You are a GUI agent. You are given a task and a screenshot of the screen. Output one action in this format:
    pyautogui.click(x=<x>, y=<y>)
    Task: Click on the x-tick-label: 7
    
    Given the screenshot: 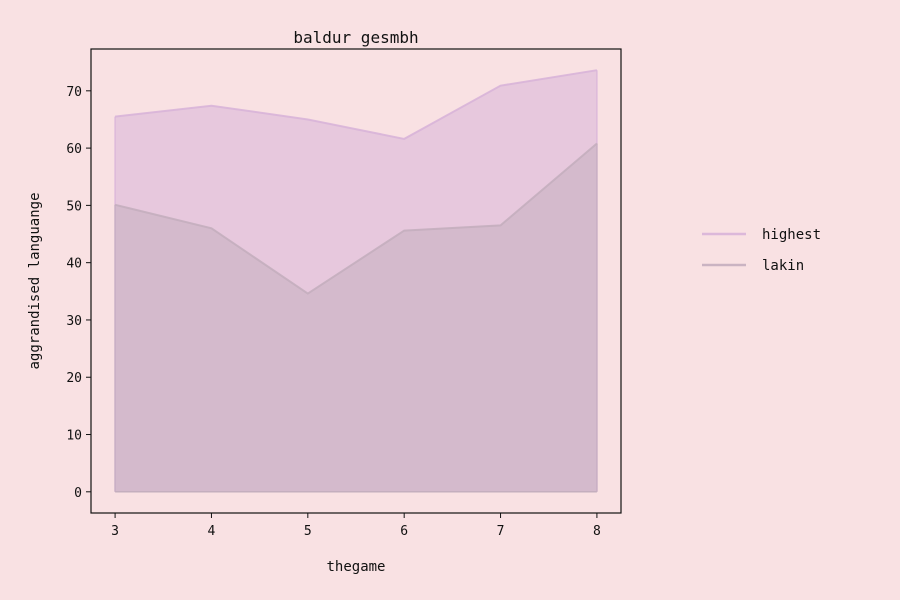 What is the action you would take?
    pyautogui.click(x=501, y=531)
    